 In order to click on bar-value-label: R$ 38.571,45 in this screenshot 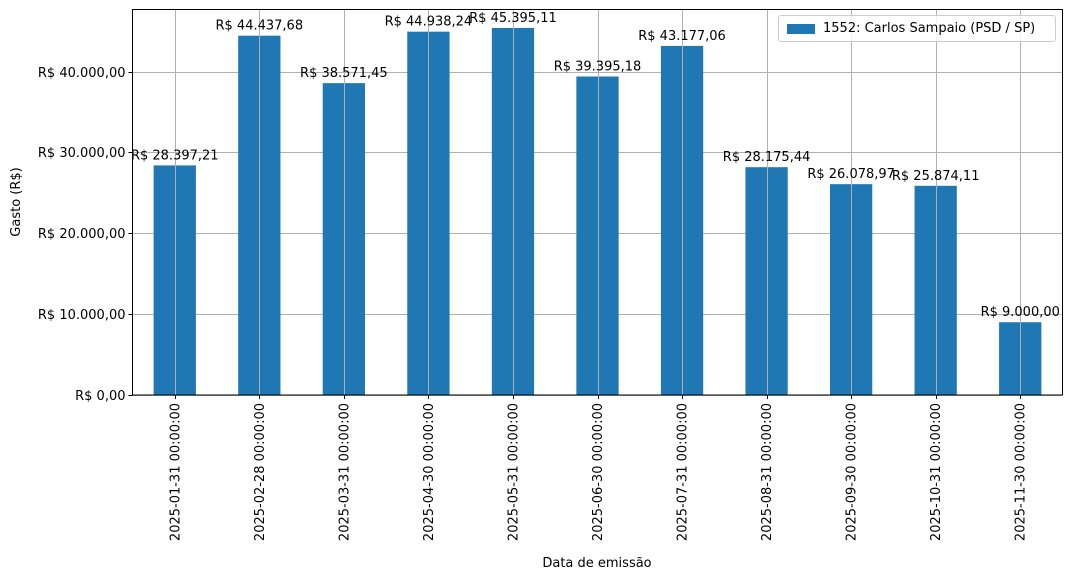, I will do `click(344, 73)`.